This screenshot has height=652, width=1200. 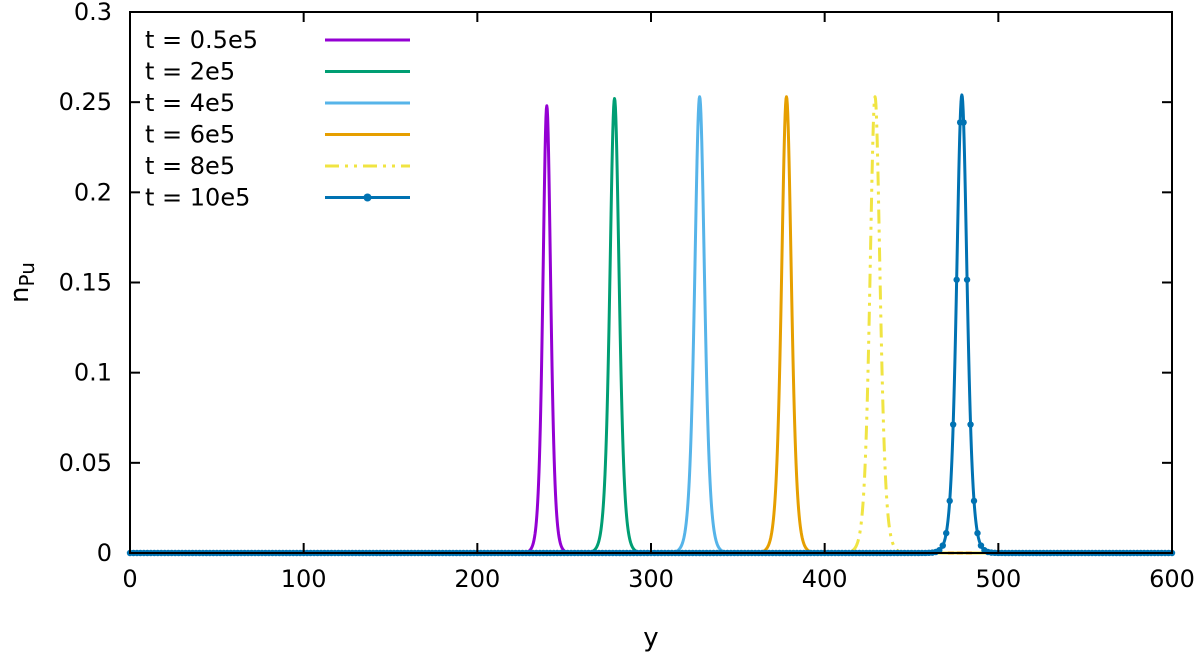 What do you see at coordinates (85, 283) in the screenshot?
I see `y-tick-label: 0.15` at bounding box center [85, 283].